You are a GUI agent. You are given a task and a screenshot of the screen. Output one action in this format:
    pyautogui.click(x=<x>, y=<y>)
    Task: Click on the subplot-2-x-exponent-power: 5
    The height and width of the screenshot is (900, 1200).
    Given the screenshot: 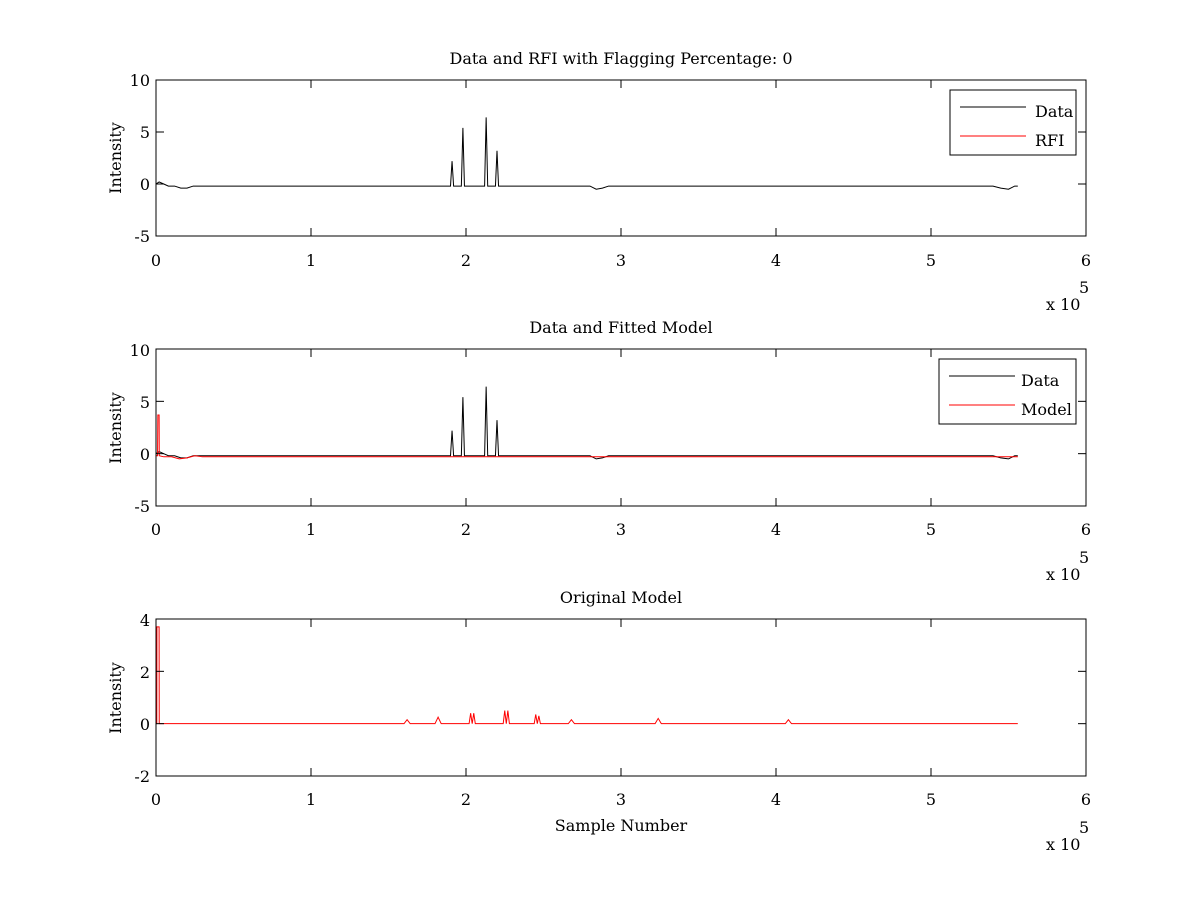 What is the action you would take?
    pyautogui.click(x=1084, y=557)
    